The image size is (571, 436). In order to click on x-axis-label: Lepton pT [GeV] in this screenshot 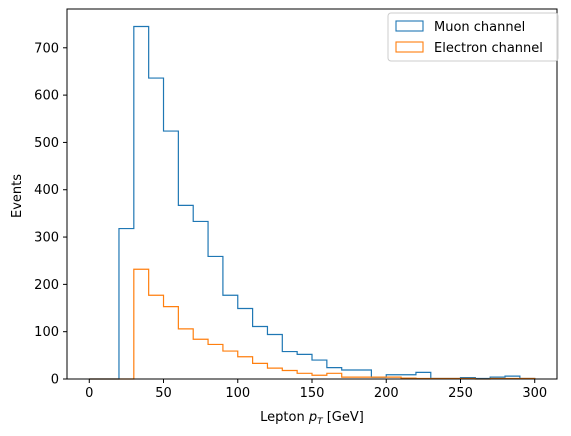, I will do `click(312, 418)`.